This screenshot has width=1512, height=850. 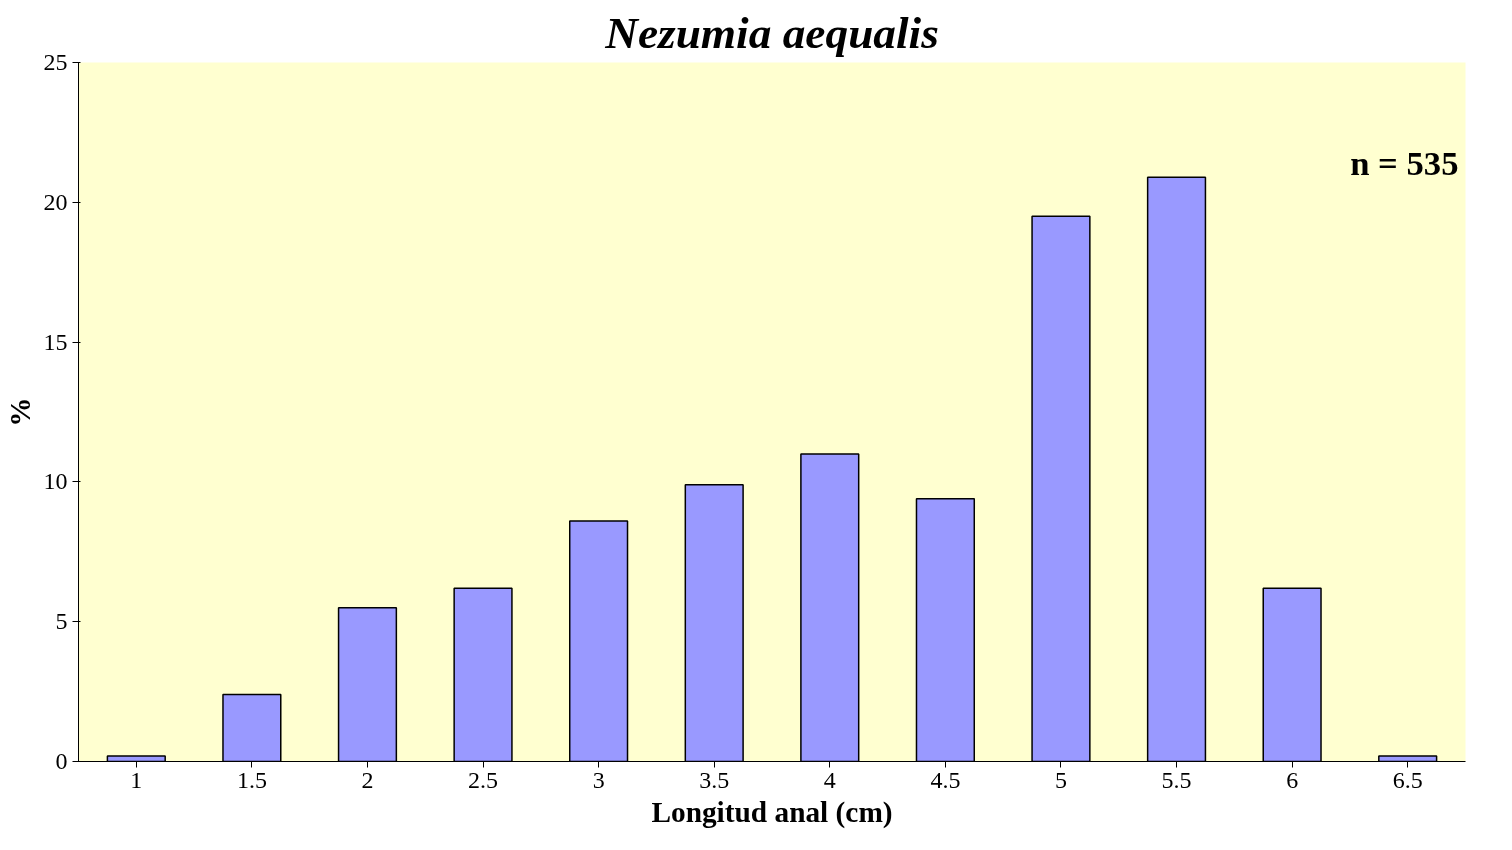 I want to click on x-tick-label: 2.5, so click(x=483, y=779).